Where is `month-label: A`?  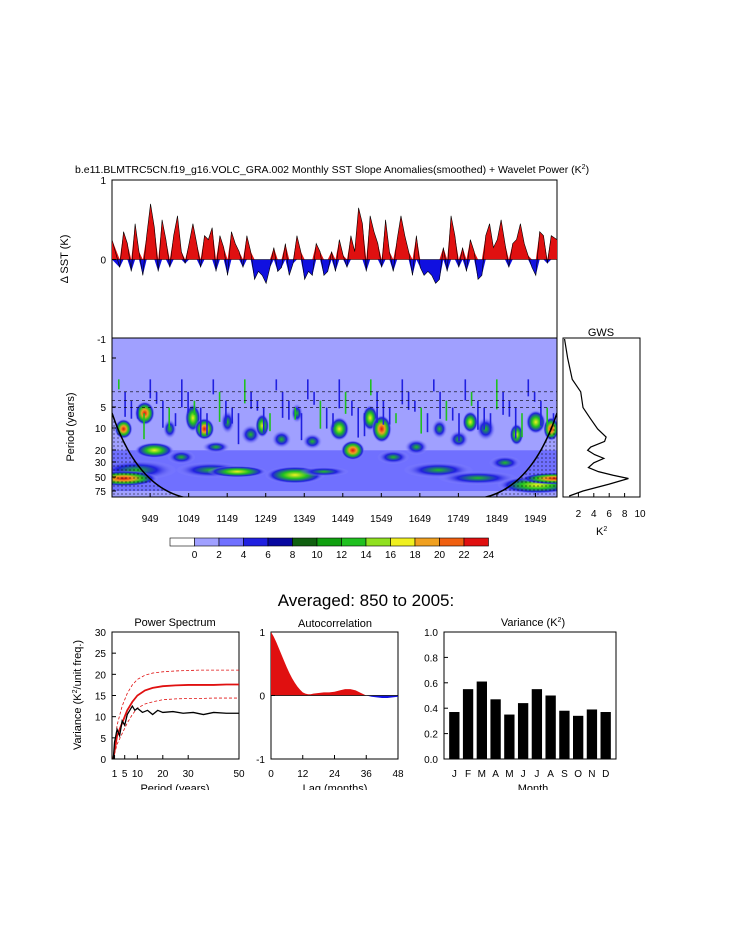 month-label: A is located at coordinates (495, 774).